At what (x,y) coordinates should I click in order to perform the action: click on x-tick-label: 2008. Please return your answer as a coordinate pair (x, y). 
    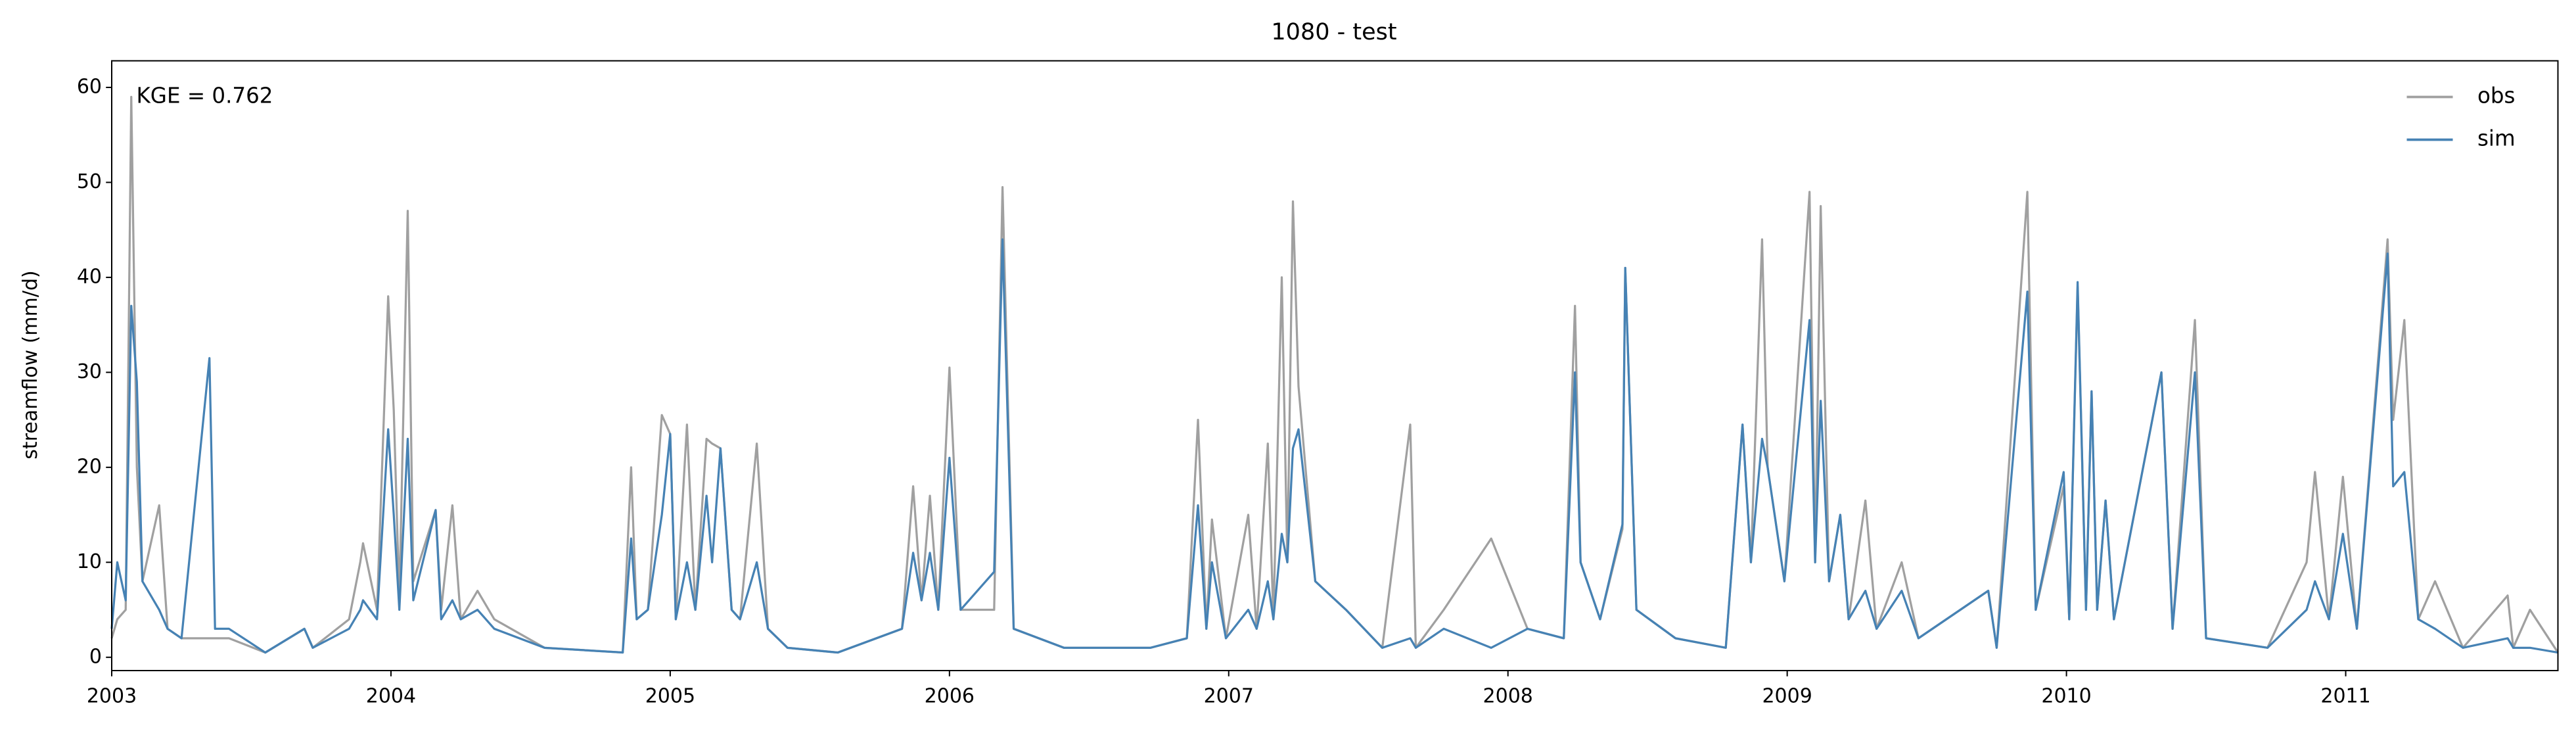
    Looking at the image, I should click on (1508, 696).